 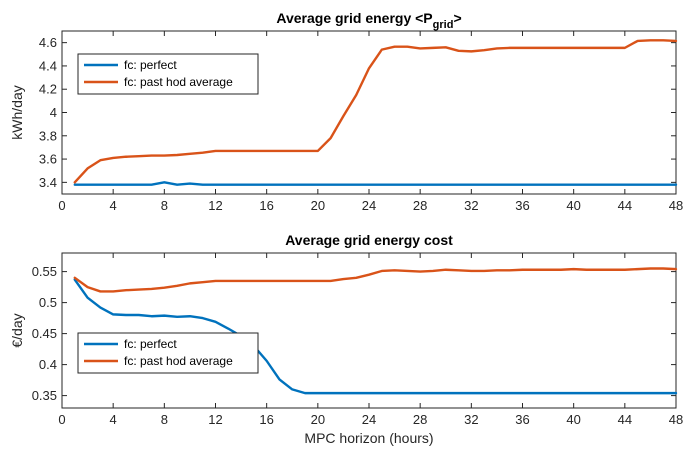 What do you see at coordinates (44, 333) in the screenshot?
I see `y-tick-label: 0.45` at bounding box center [44, 333].